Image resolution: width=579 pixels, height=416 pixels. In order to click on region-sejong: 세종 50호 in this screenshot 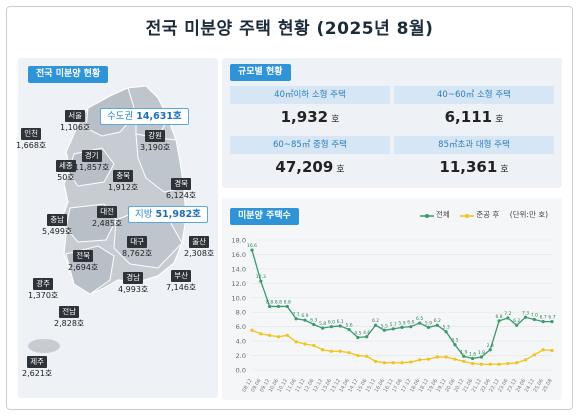, I will do `click(66, 171)`.